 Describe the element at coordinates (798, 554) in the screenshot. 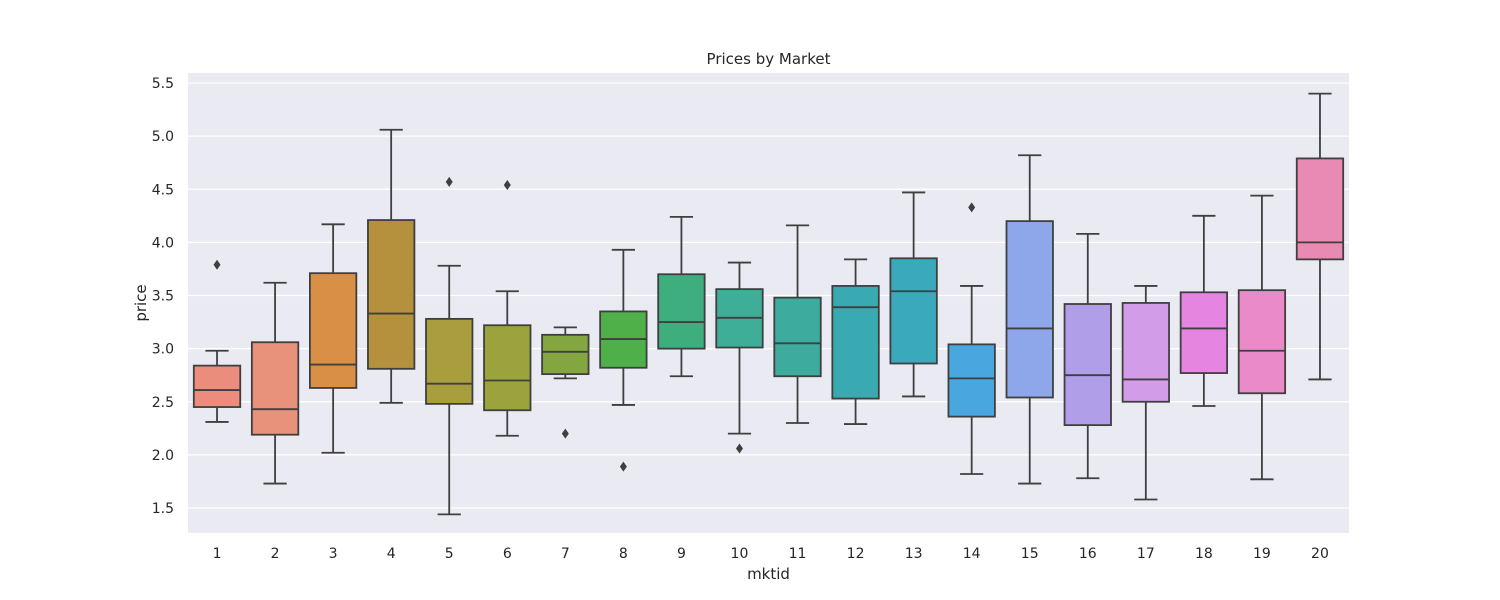

I see `x-tick-label: 11` at that location.